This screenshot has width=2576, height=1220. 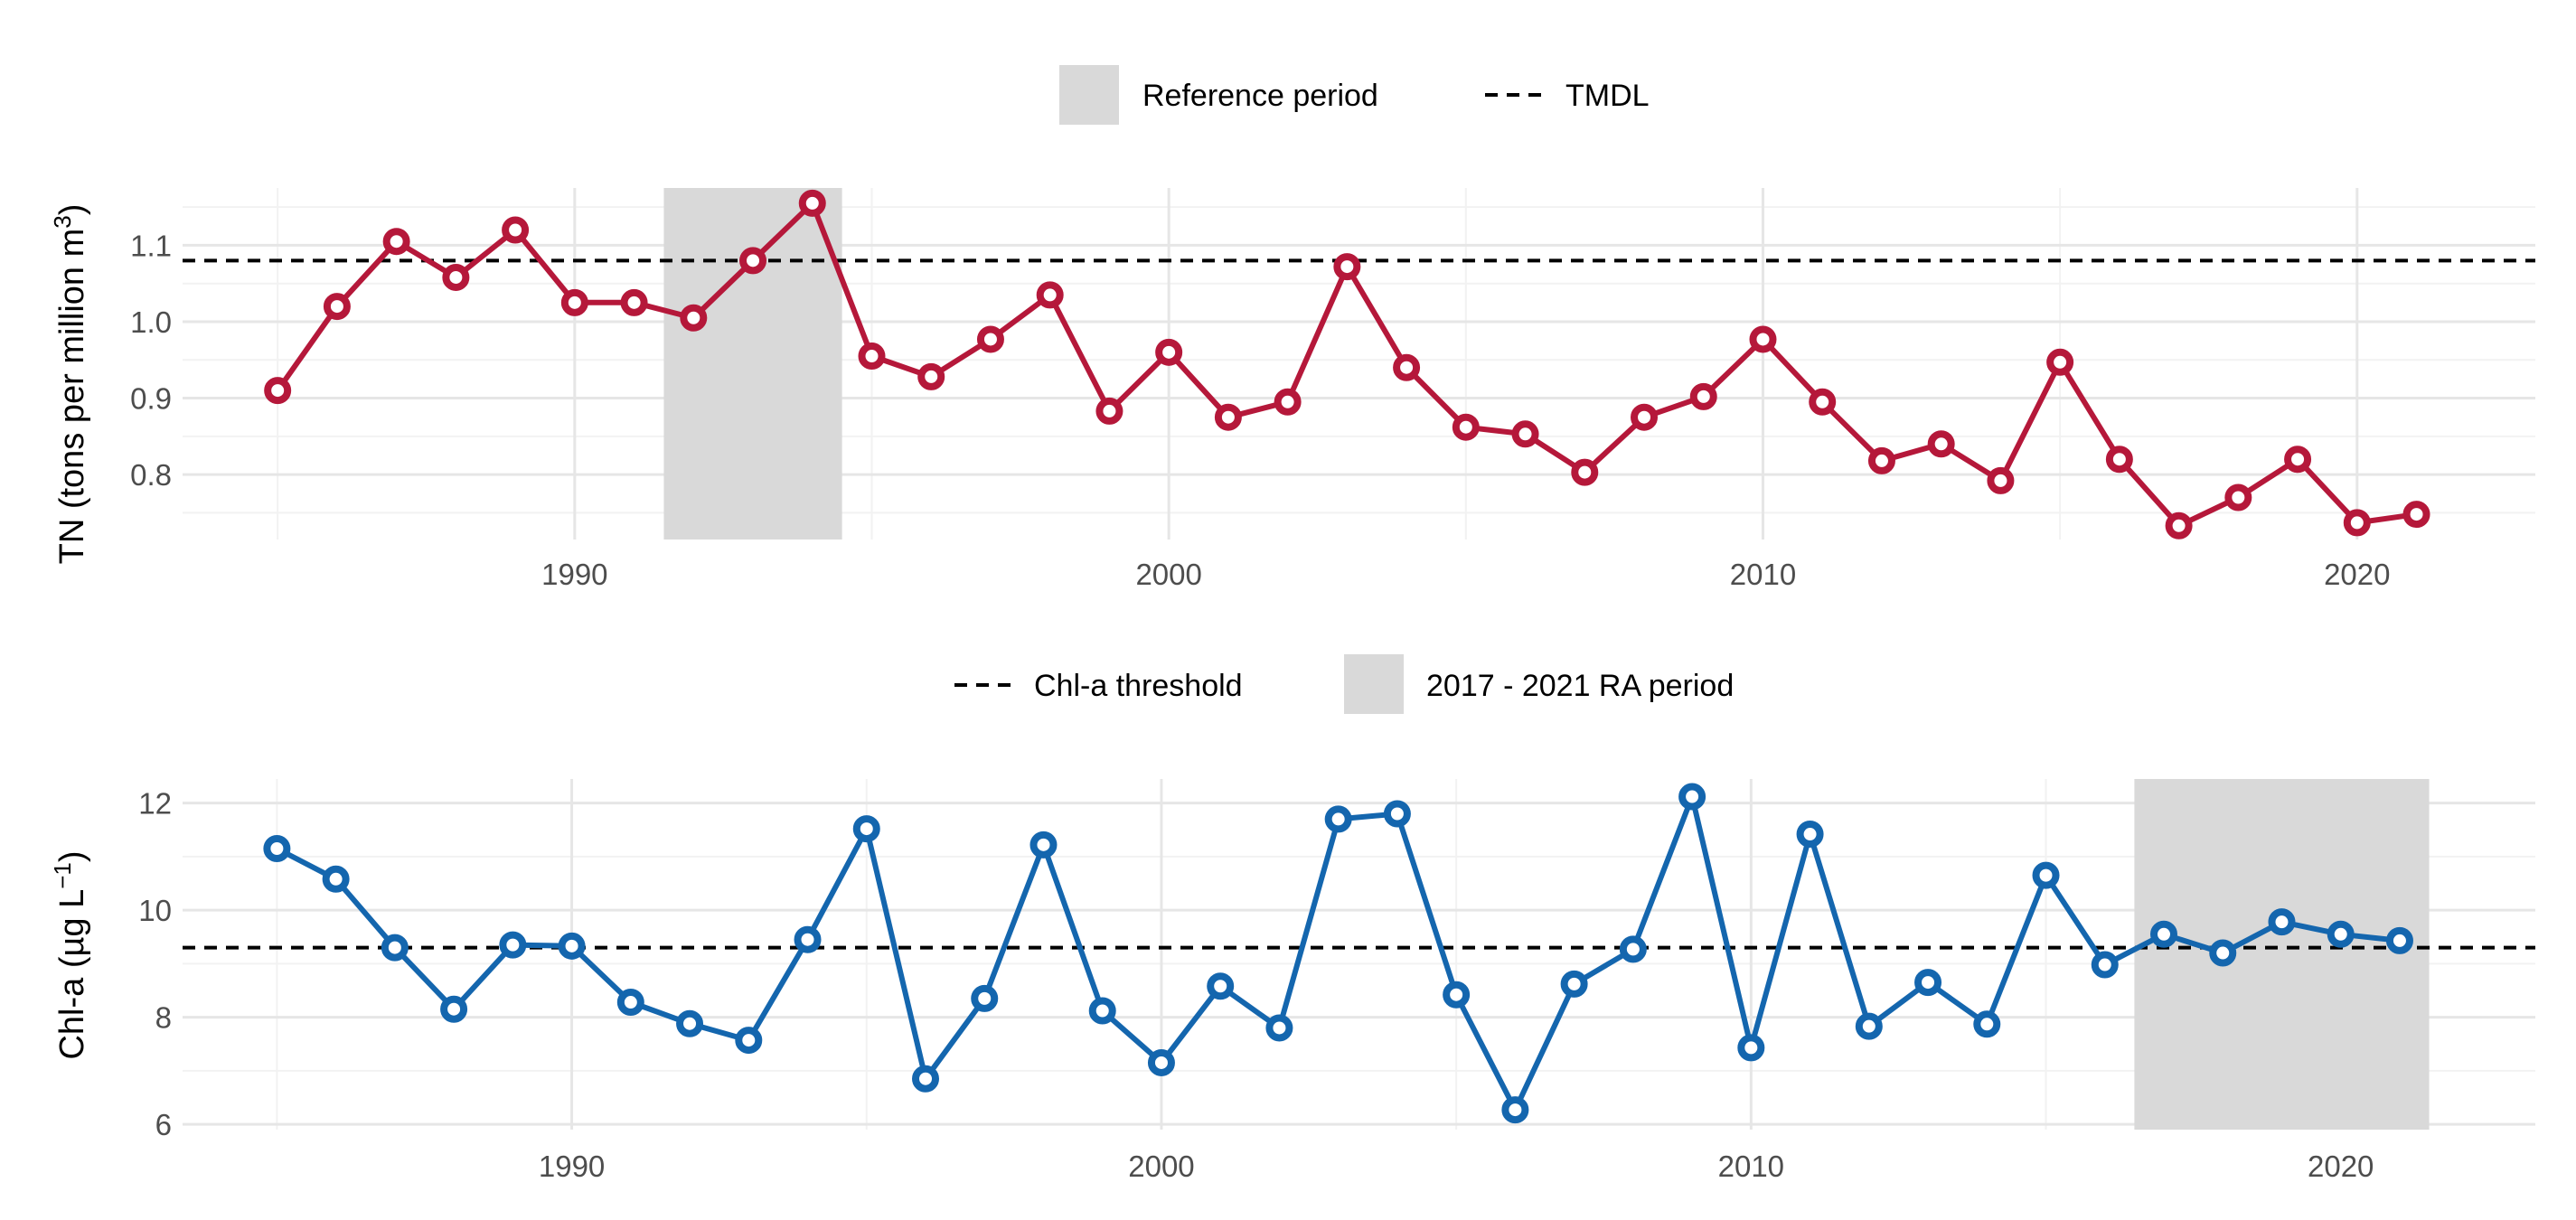 I want to click on legend-tmdl-label: TMDL, so click(x=1607, y=96).